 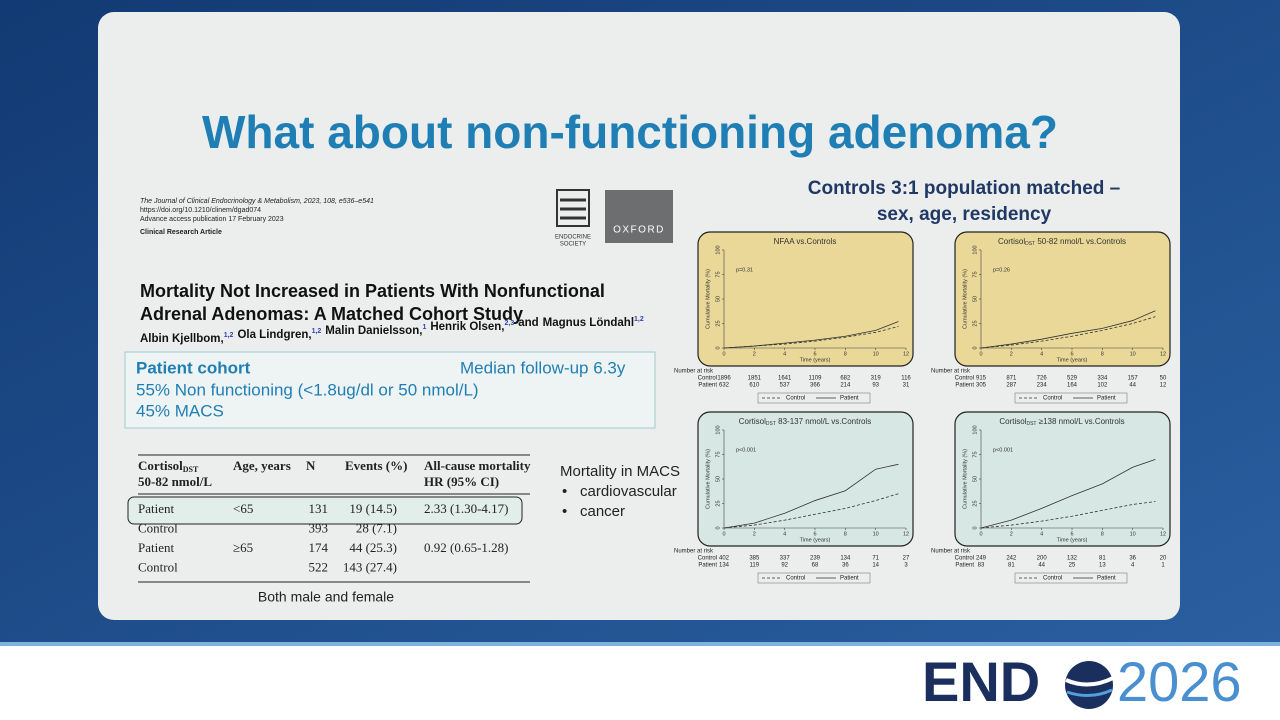 I want to click on plot-panel, so click(x=1062, y=479).